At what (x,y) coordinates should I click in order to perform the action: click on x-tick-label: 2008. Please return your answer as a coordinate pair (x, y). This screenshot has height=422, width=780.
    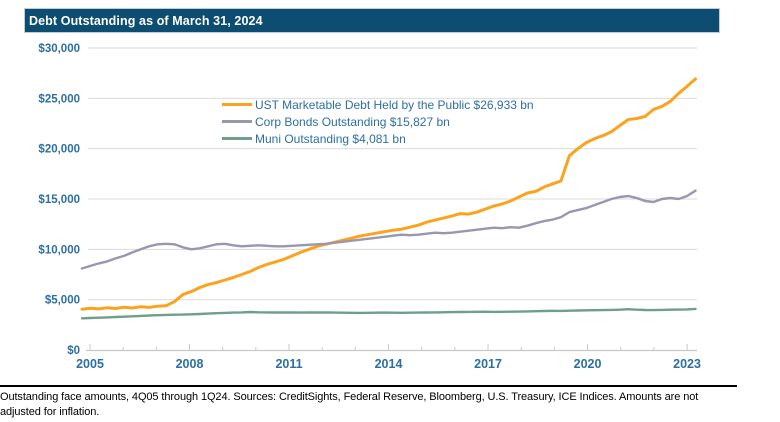
    Looking at the image, I should click on (190, 364).